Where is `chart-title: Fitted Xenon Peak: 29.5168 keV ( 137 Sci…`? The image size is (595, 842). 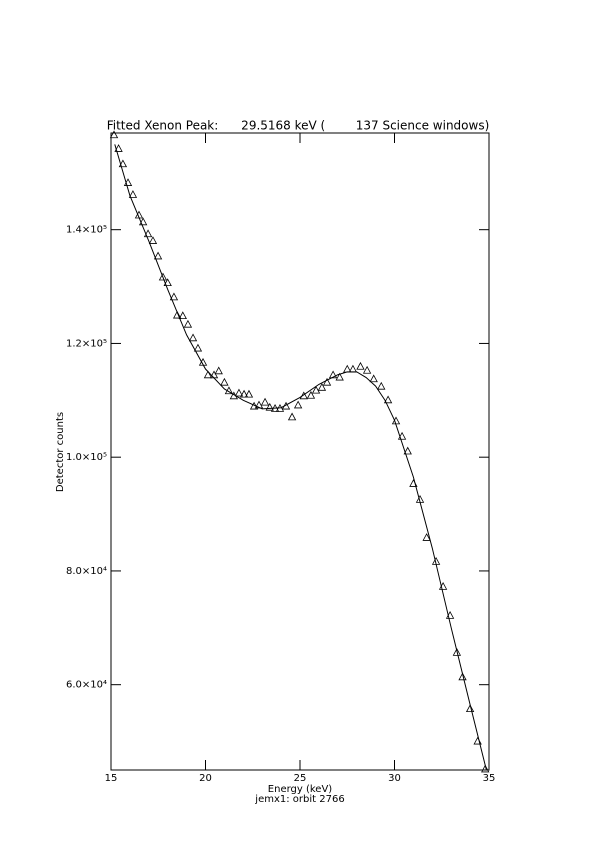
chart-title: Fitted Xenon Peak: 29.5168 keV ( 137 Sci… is located at coordinates (298, 126).